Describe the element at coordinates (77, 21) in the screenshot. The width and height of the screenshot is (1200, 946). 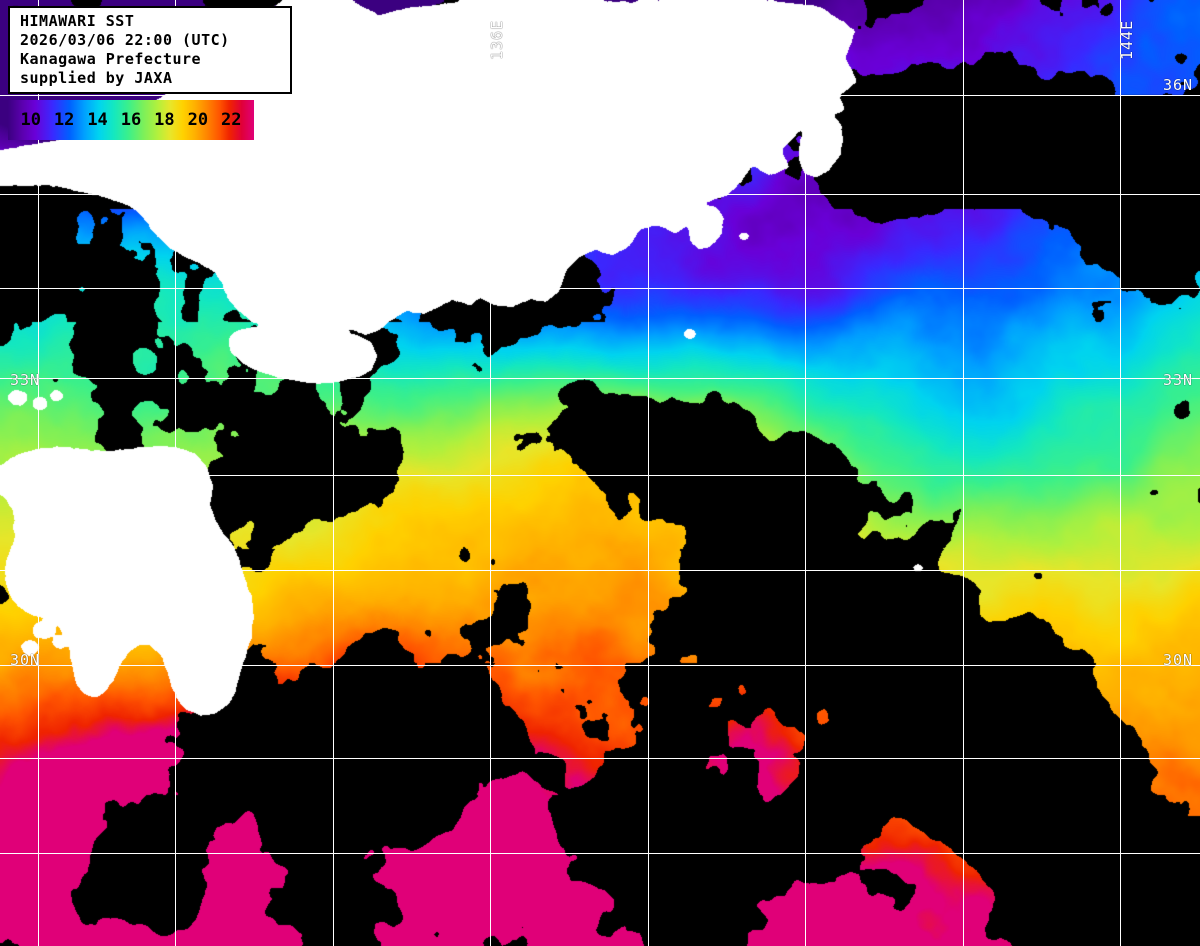
I see `product-title: HIMAWARI SST` at that location.